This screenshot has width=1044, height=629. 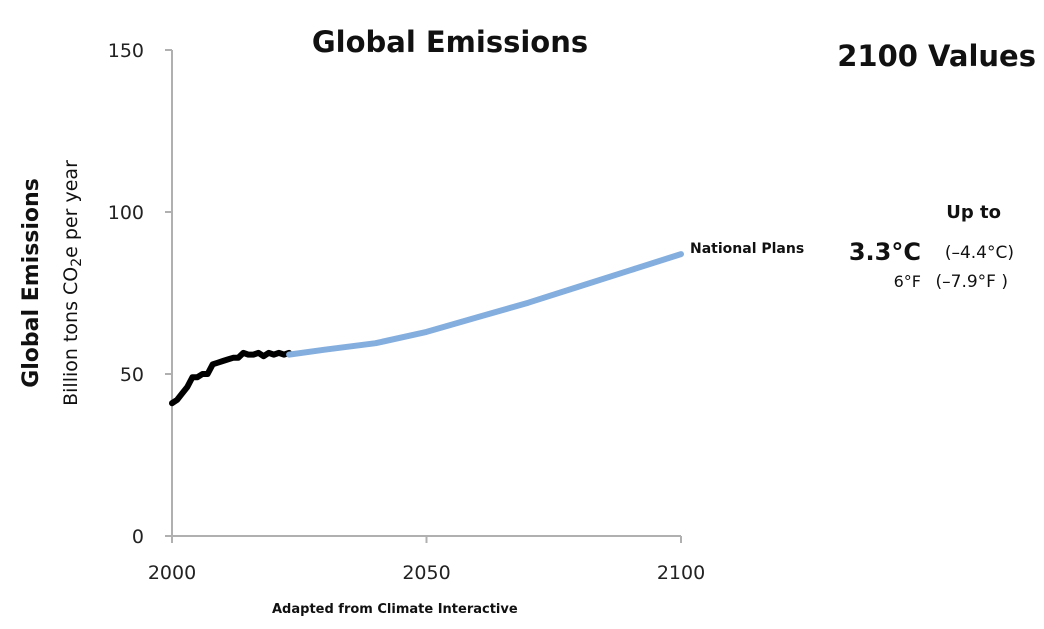 I want to click on temperature-celsius-range: (–4.4°C), so click(x=979, y=253).